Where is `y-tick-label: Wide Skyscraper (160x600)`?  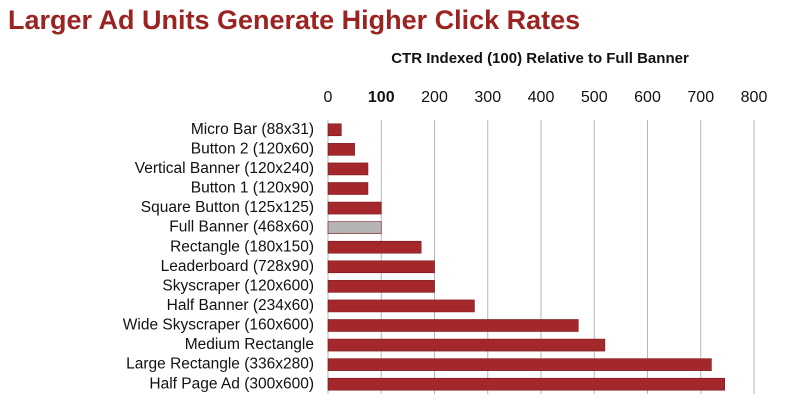 y-tick-label: Wide Skyscraper (160x600) is located at coordinates (218, 325).